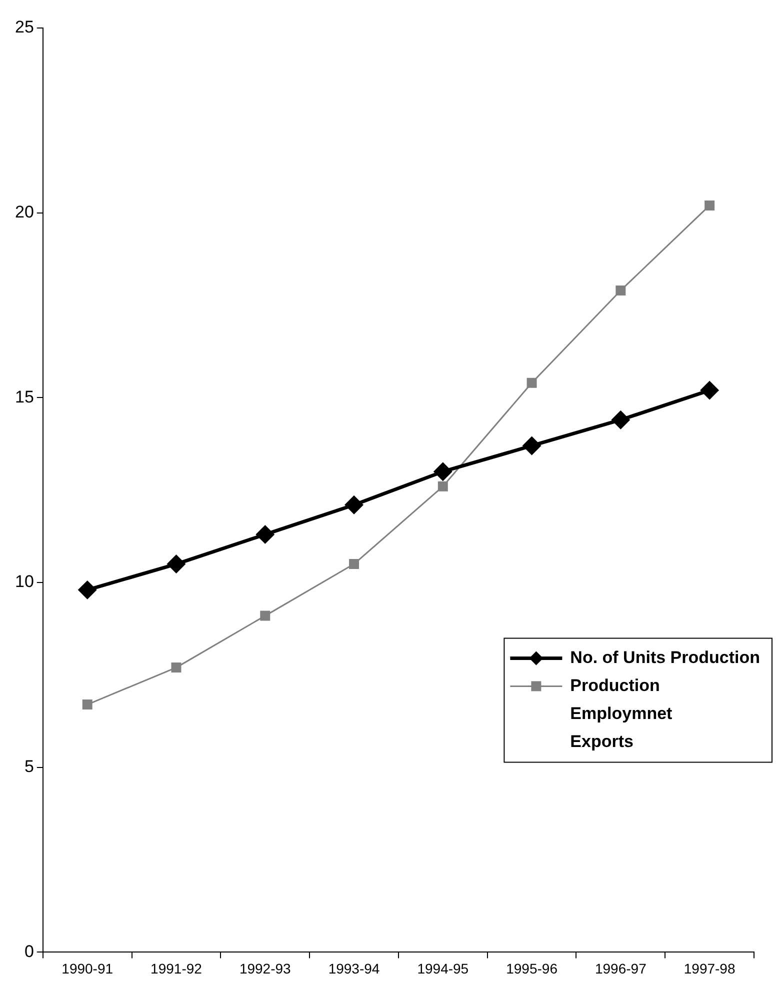 The height and width of the screenshot is (993, 782). Describe the element at coordinates (620, 968) in the screenshot. I see `x-tick-label: 1996-97` at that location.